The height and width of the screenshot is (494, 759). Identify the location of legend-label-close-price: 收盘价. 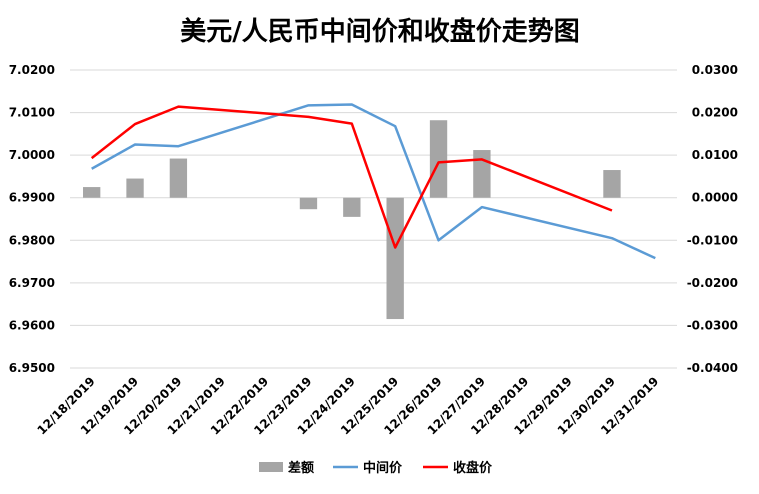
(473, 468).